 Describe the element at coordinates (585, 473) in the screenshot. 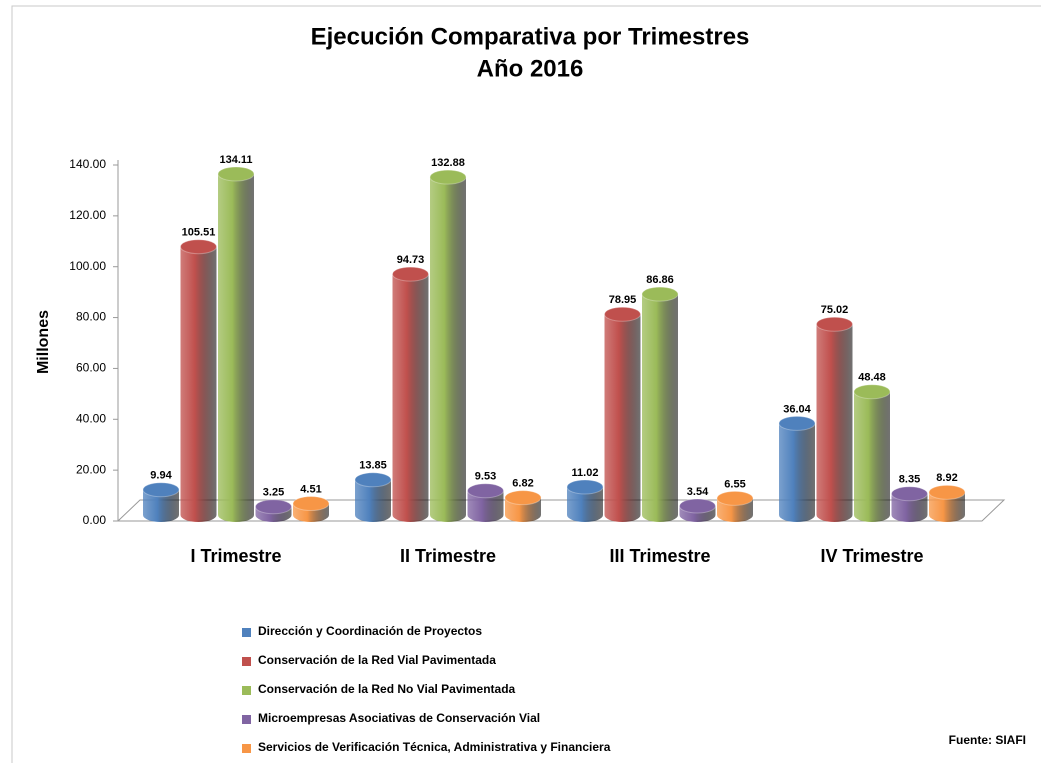

I see `value-label: 11.02` at that location.